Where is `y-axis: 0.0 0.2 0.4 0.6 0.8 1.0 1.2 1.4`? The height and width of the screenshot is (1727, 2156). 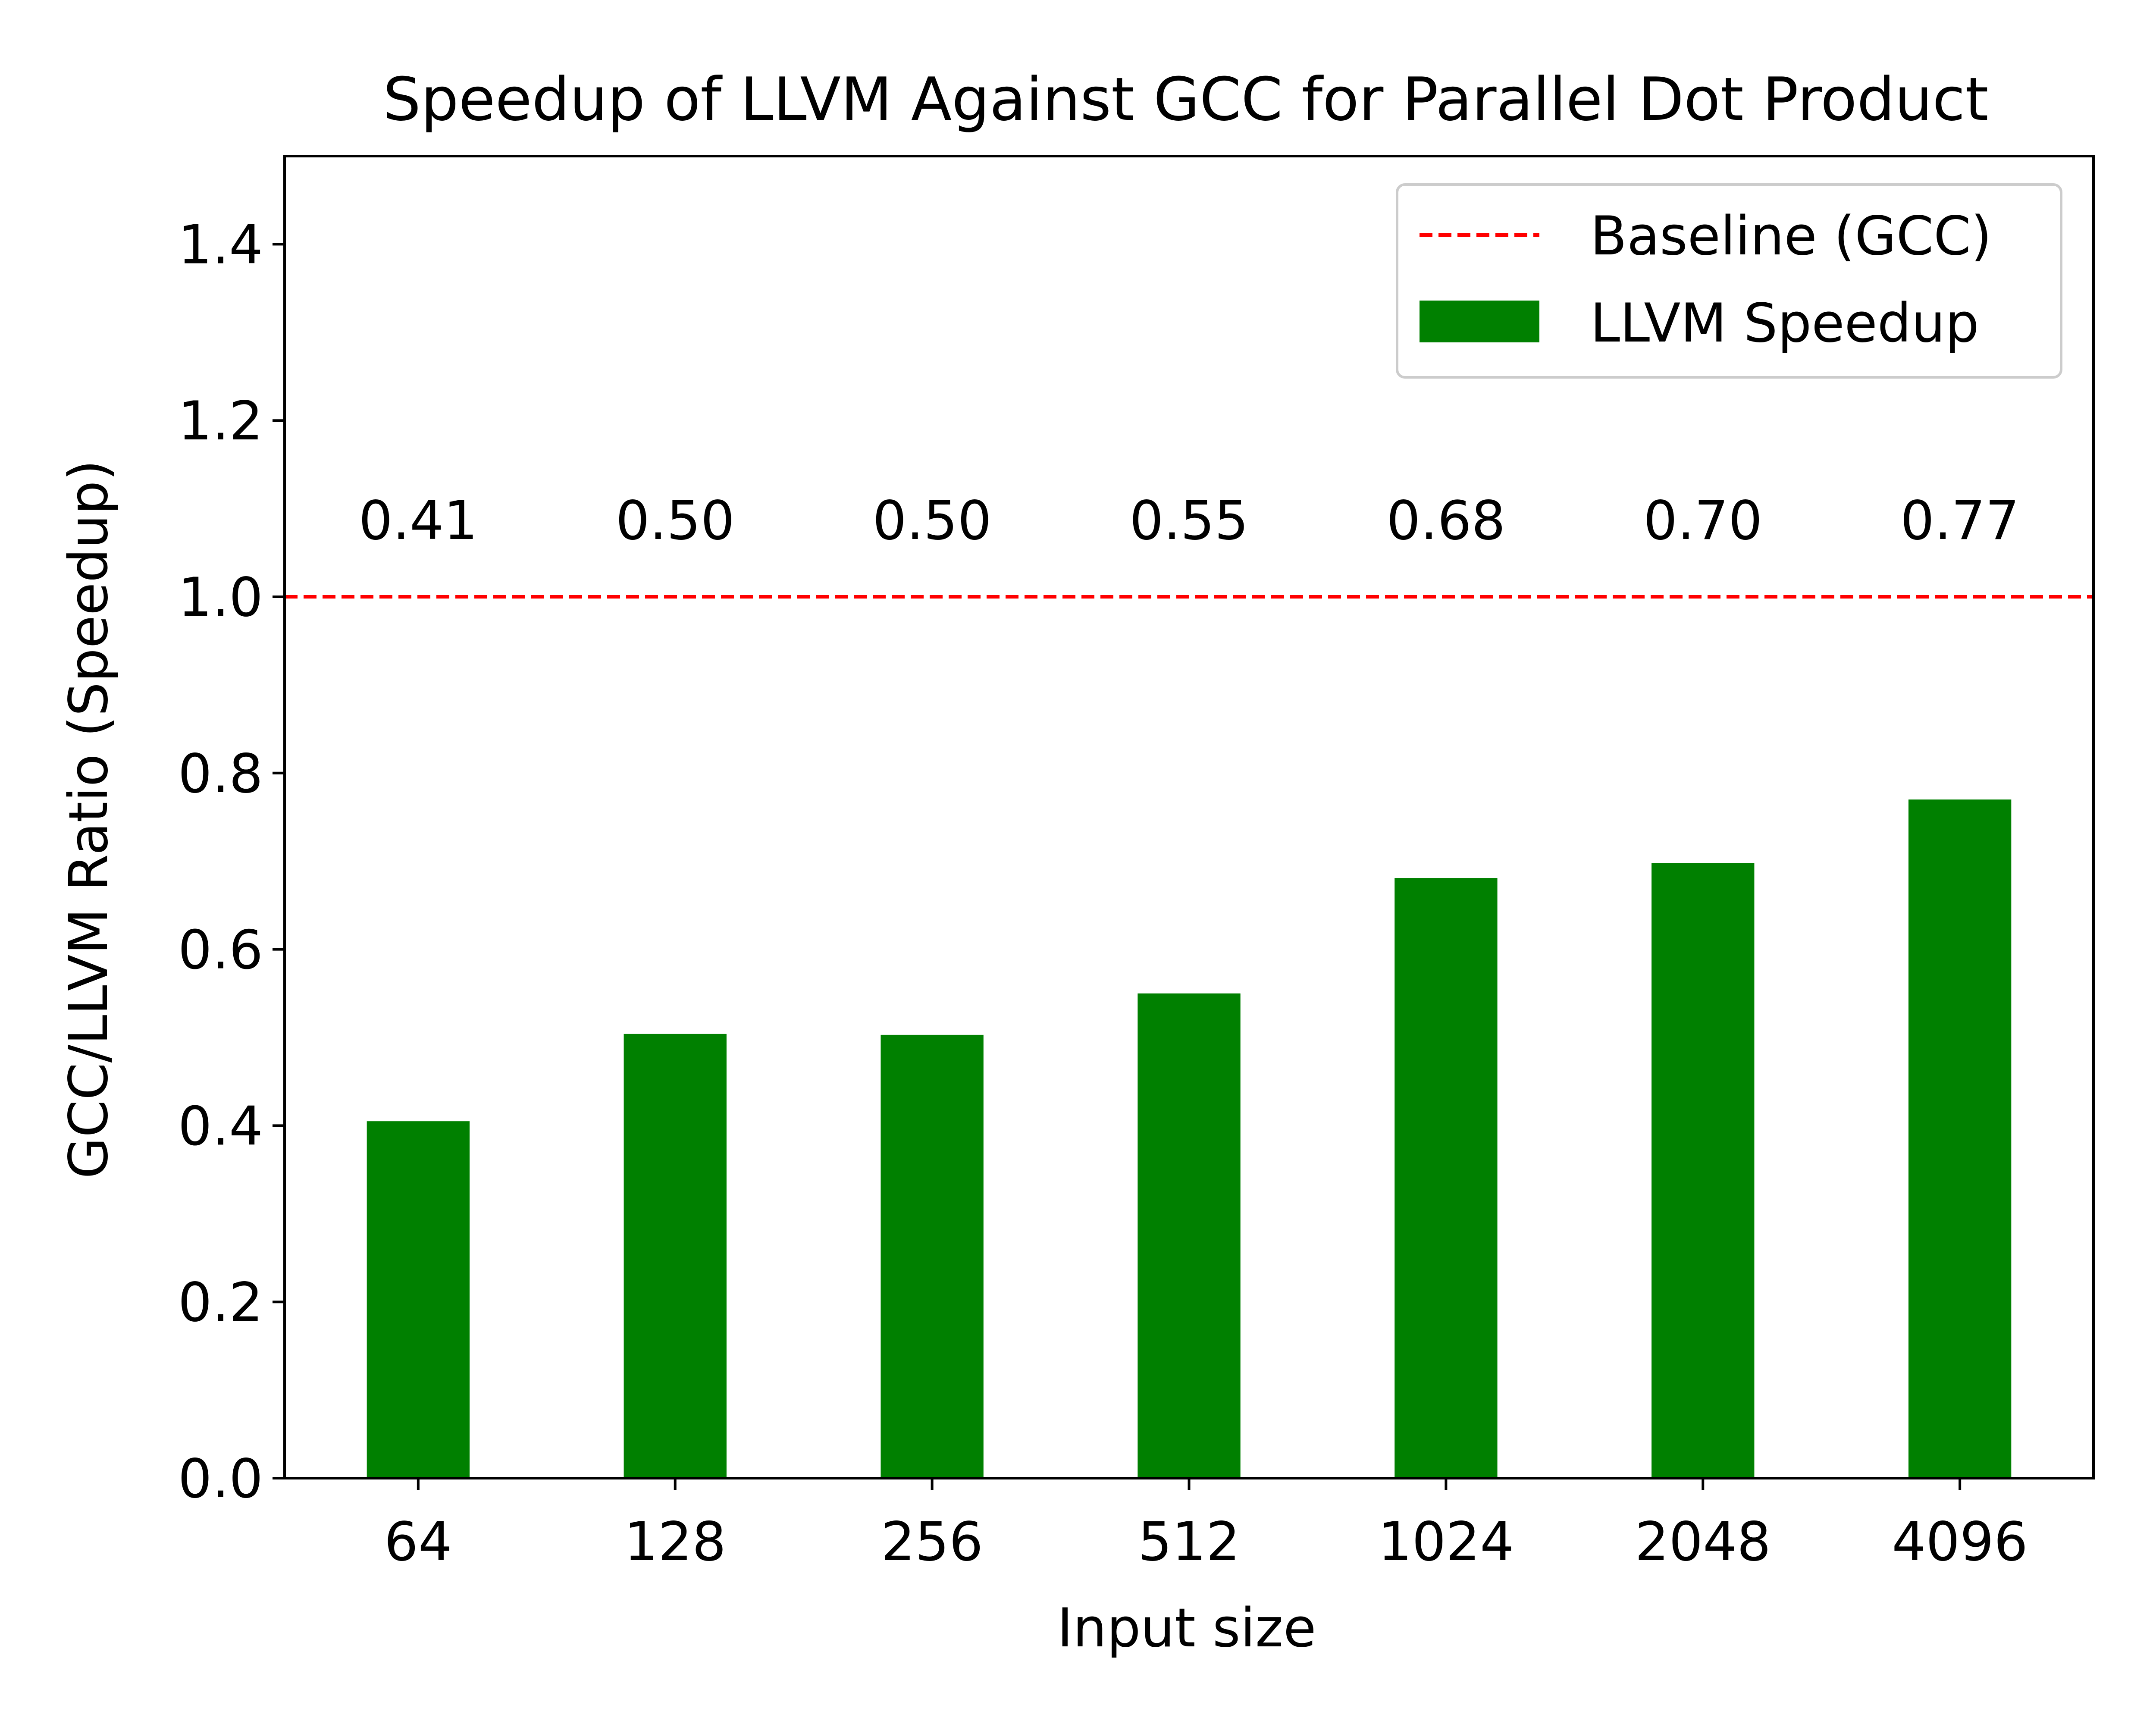 y-axis: 0.0 0.2 0.4 0.6 0.8 1.0 1.2 1.4 is located at coordinates (232, 862).